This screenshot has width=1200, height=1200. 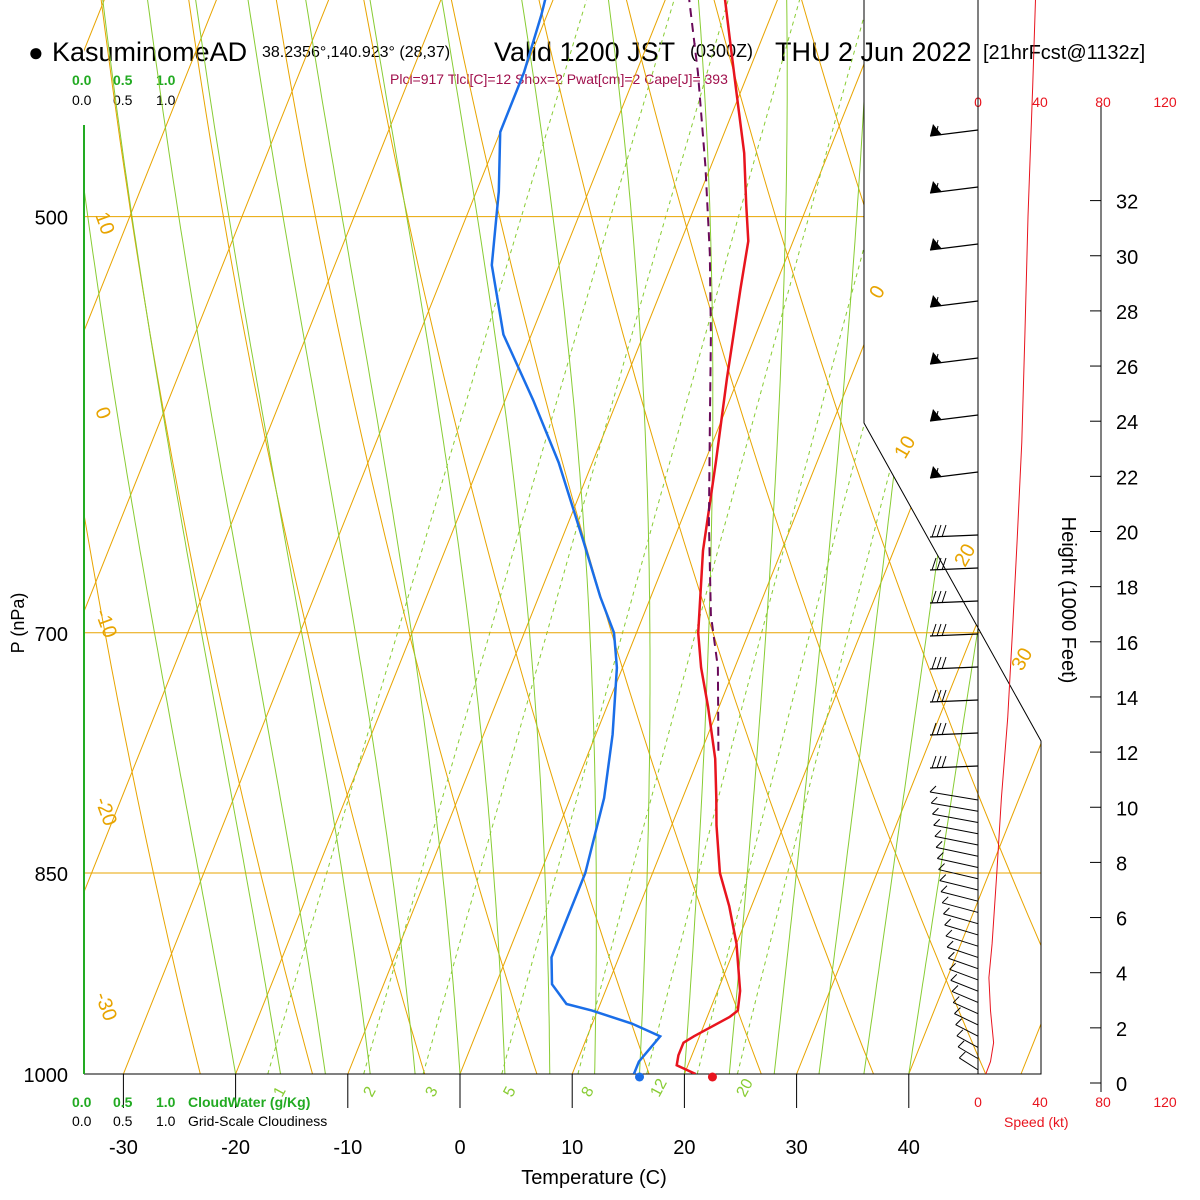 I want to click on isotherm-line, so click(x=974, y=537).